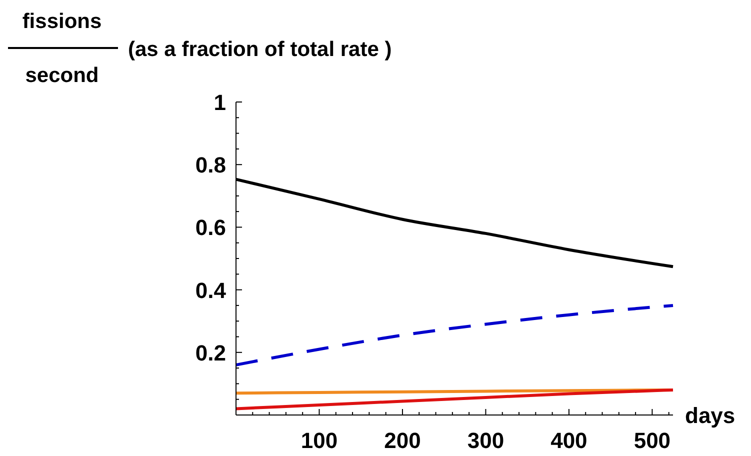  What do you see at coordinates (652, 440) in the screenshot?
I see `x-tick-label: 500` at bounding box center [652, 440].